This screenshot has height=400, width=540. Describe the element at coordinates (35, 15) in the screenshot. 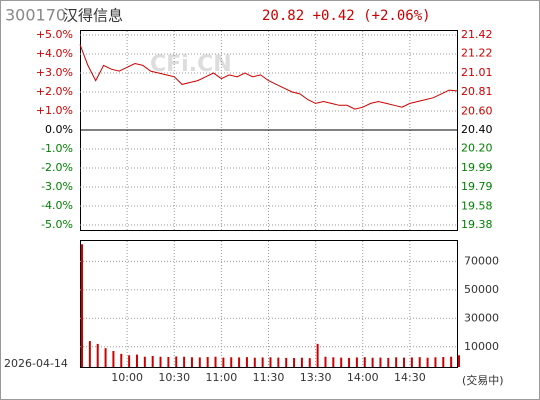

I see `stock-code: 300170` at that location.